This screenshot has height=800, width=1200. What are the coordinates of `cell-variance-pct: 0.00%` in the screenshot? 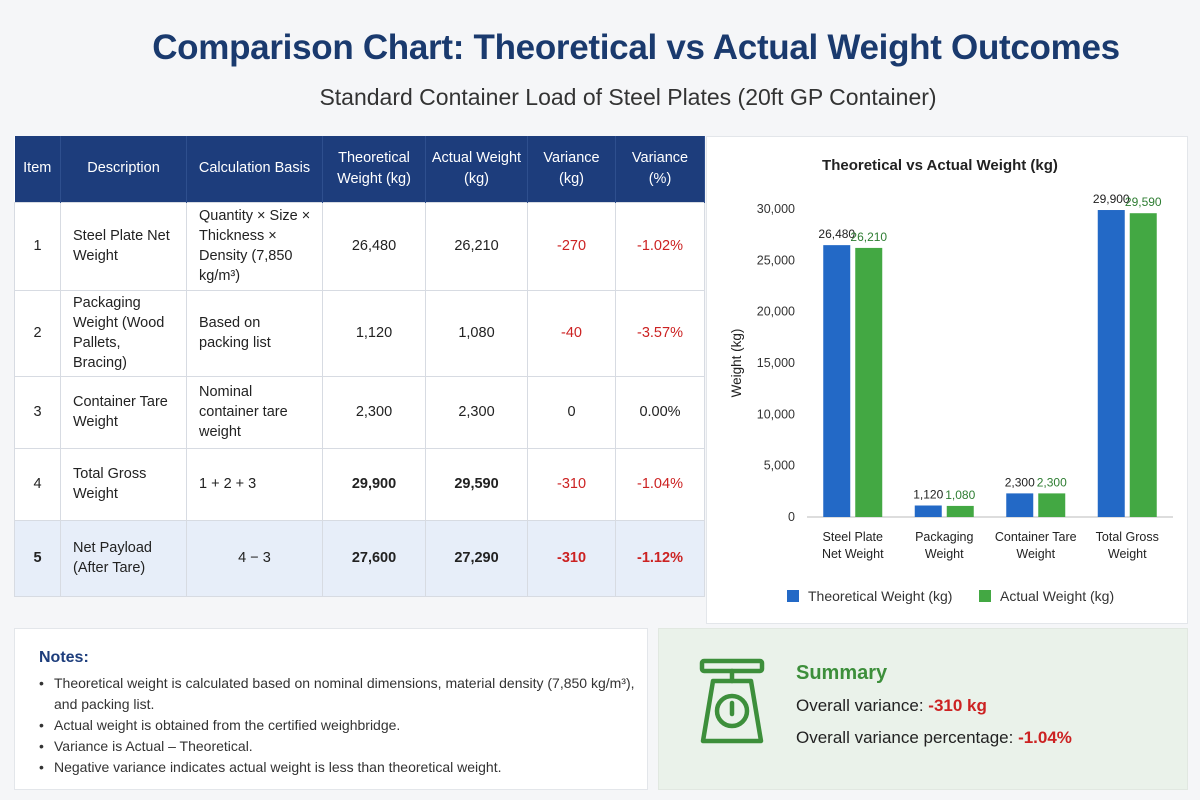 It's located at (660, 412).